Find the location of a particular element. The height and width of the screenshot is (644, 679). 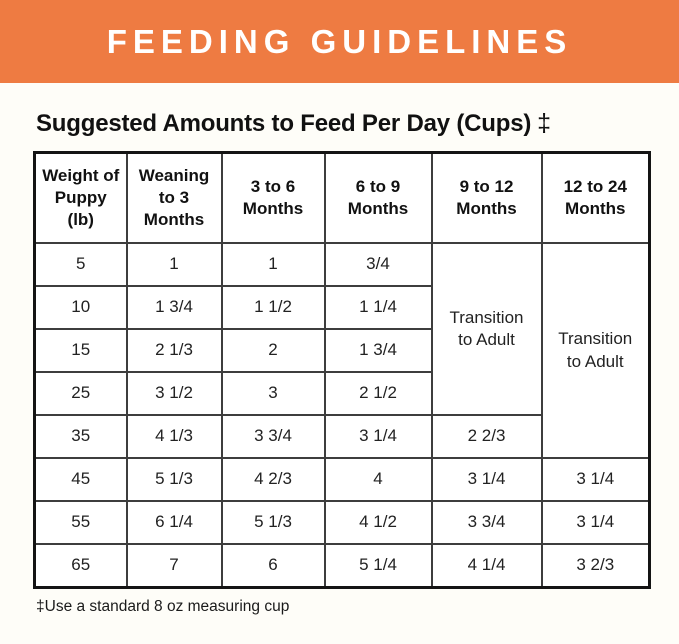

amount-cell: 6 1/4 is located at coordinates (174, 522).